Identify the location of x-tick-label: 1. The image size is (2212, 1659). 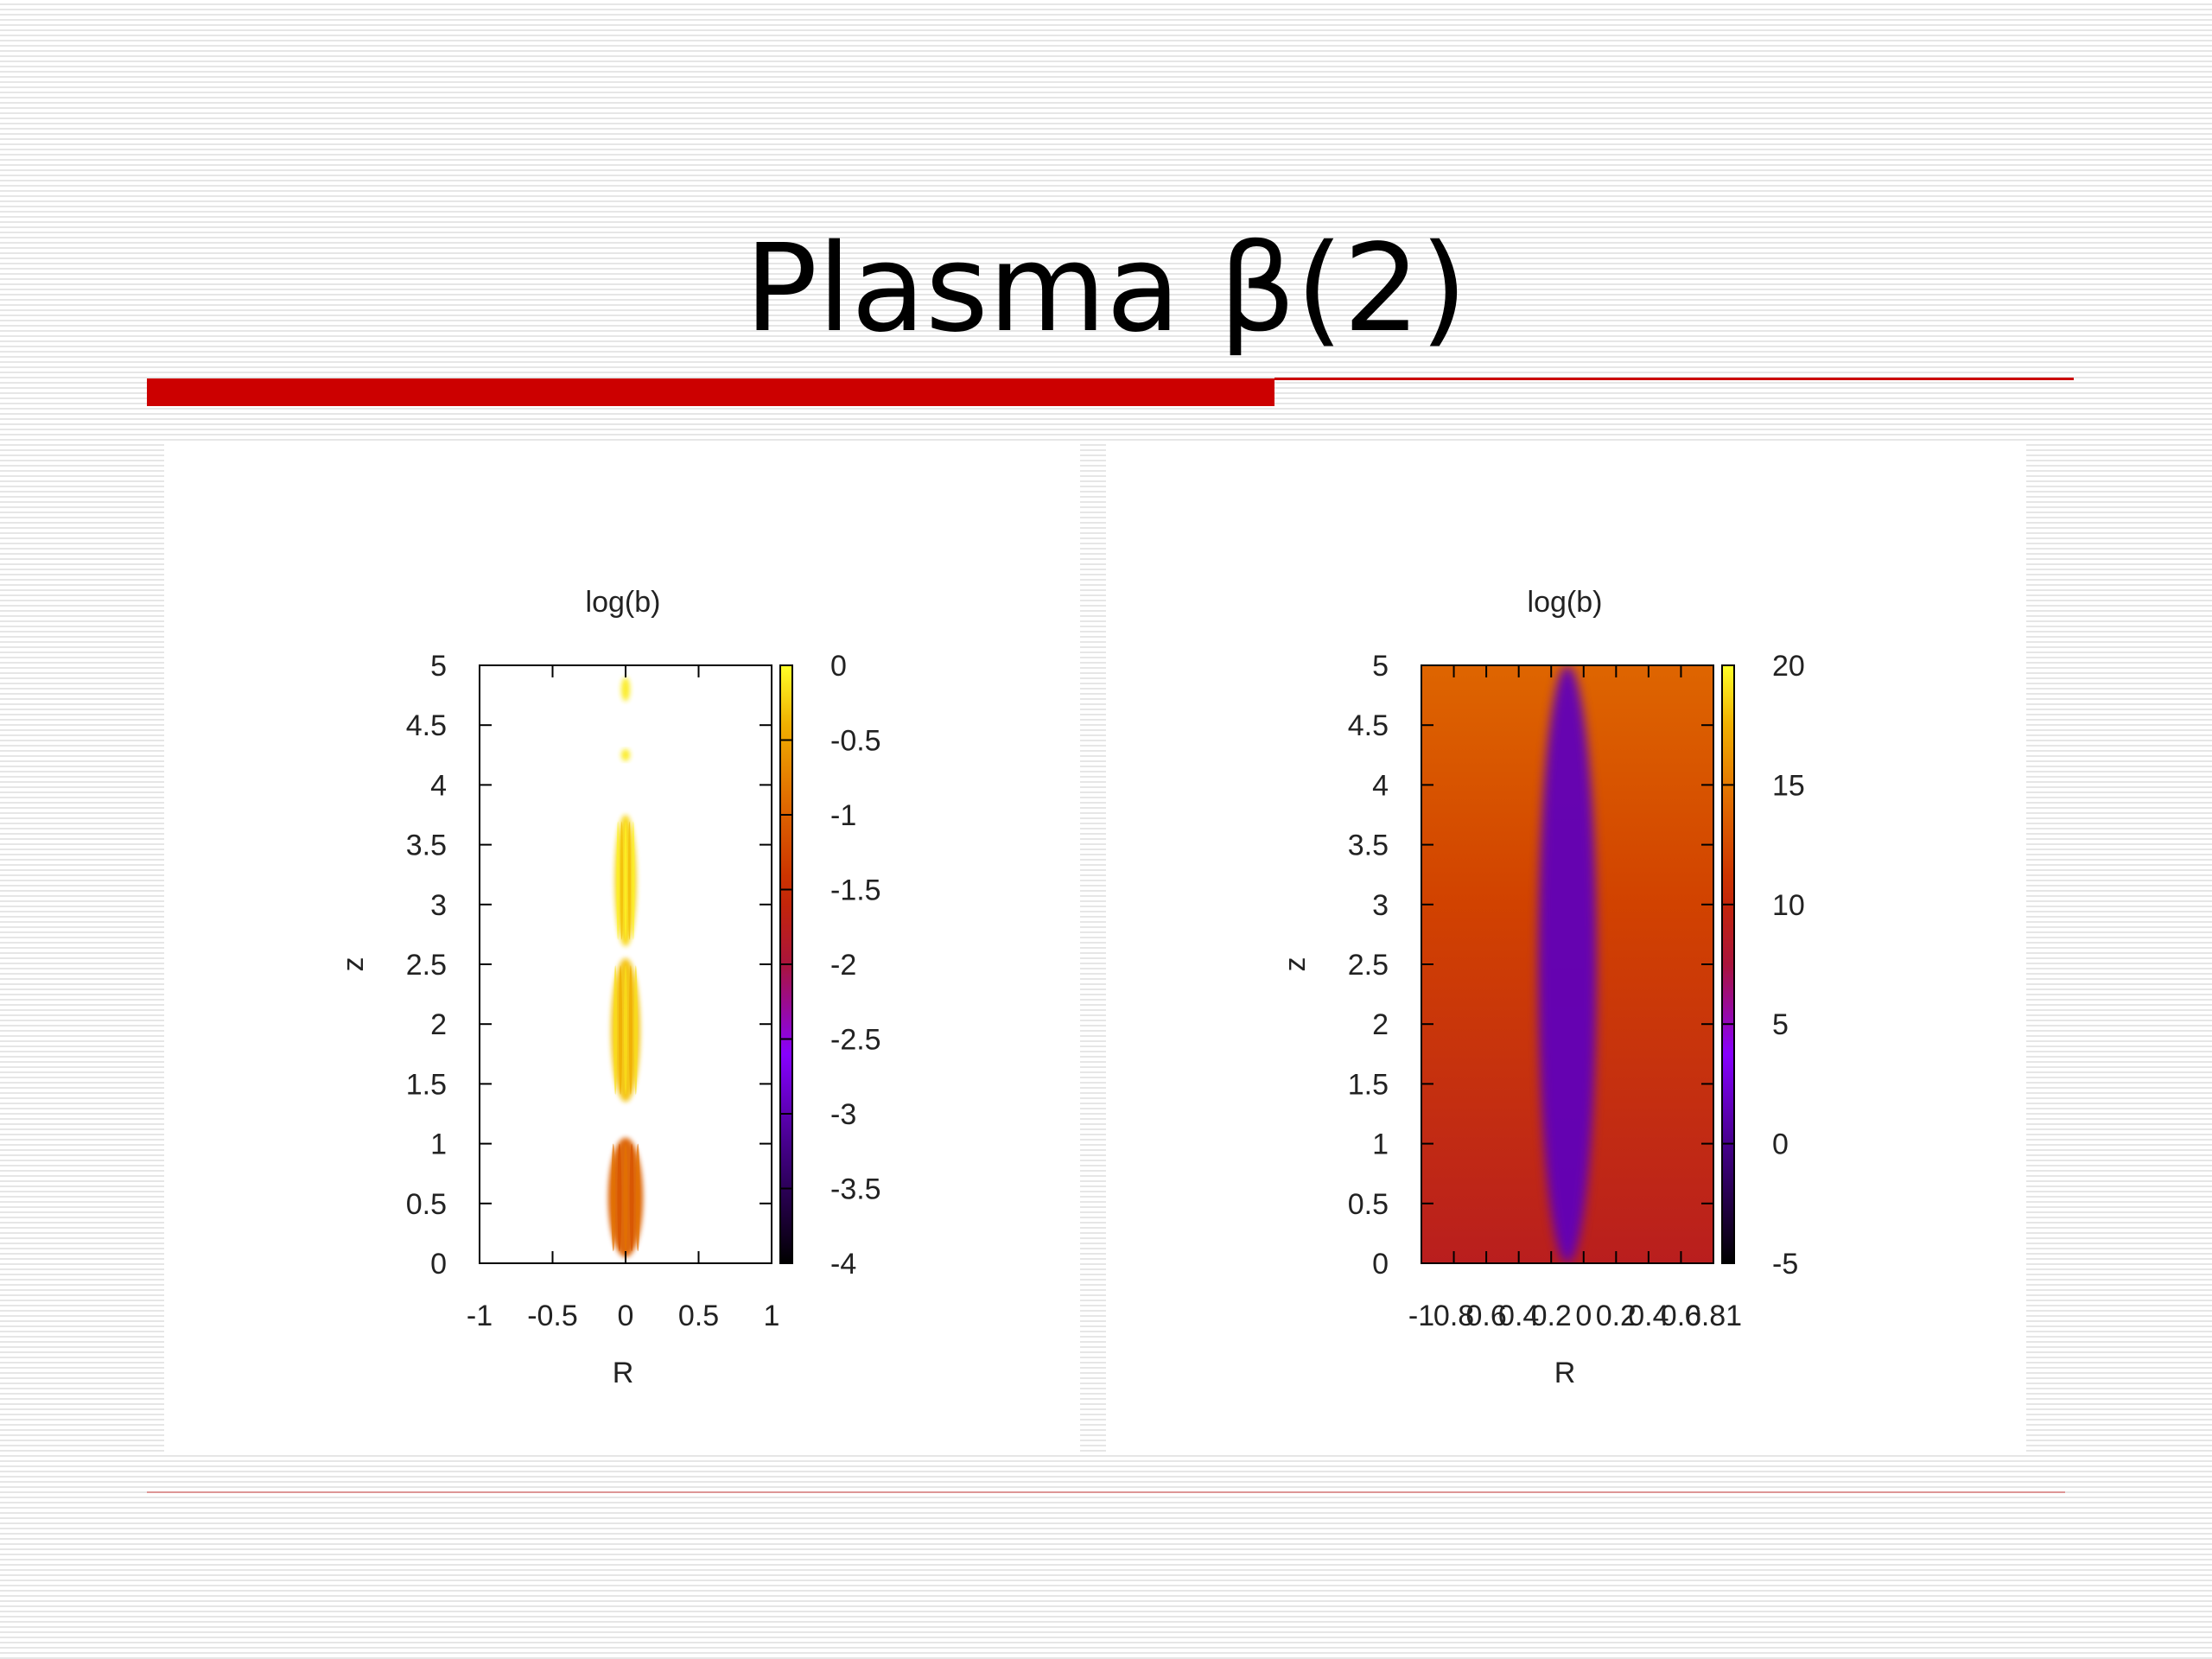
(772, 1316).